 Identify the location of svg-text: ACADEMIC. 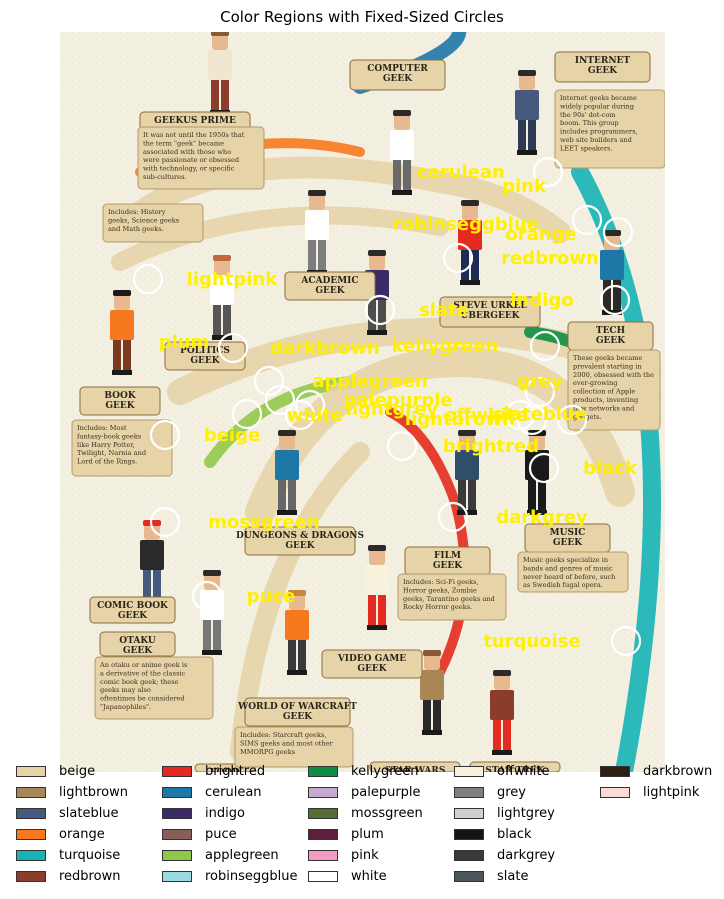
(329, 281).